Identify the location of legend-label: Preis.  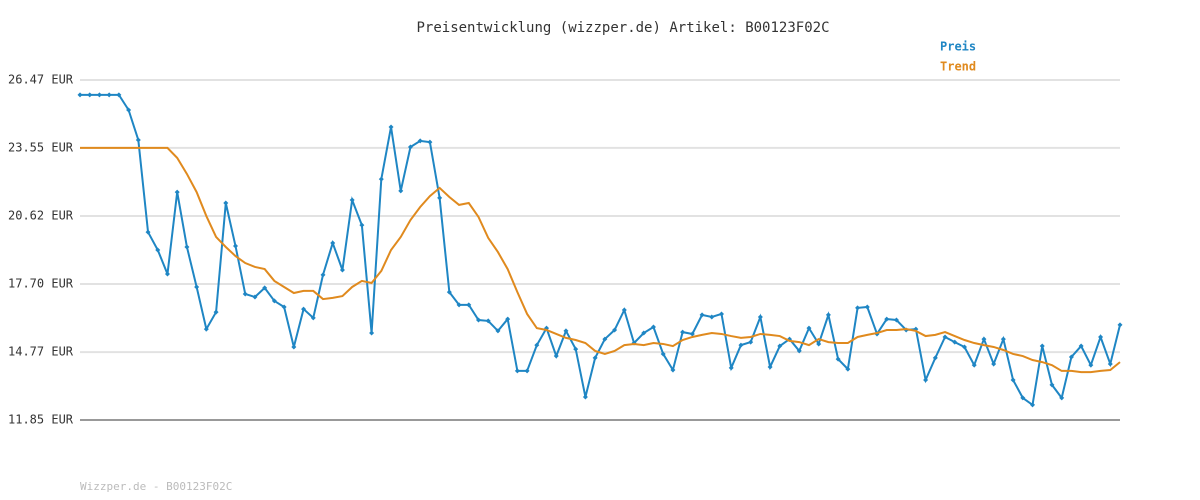
(958, 47).